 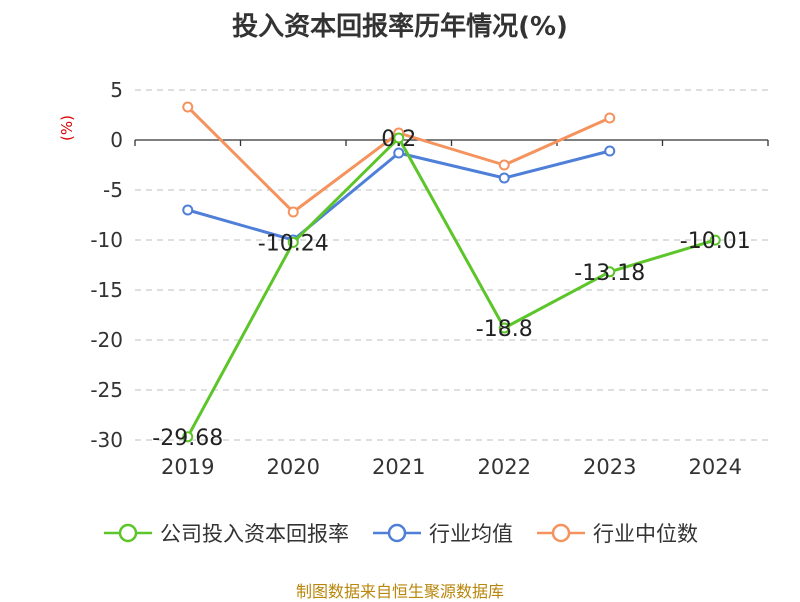 I want to click on legend-item-industry-median: 行业中位数, so click(x=616, y=533).